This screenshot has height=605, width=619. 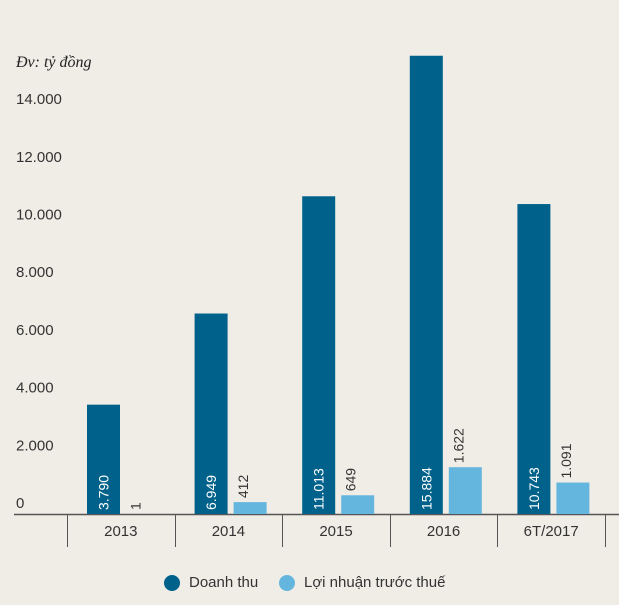 What do you see at coordinates (136, 506) in the screenshot?
I see `data-label-profit: 1` at bounding box center [136, 506].